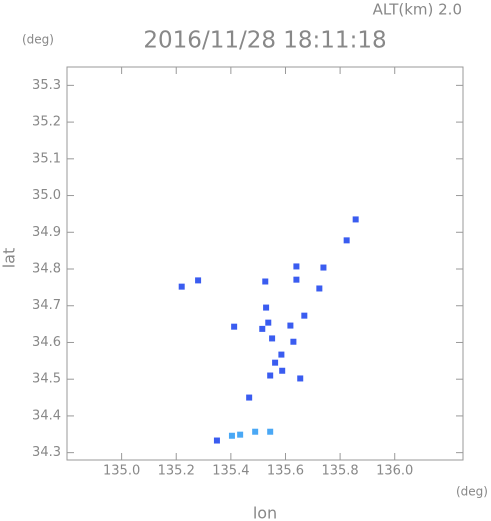 The image size is (491, 521). I want to click on x-tick-label: 135.4, so click(230, 471).